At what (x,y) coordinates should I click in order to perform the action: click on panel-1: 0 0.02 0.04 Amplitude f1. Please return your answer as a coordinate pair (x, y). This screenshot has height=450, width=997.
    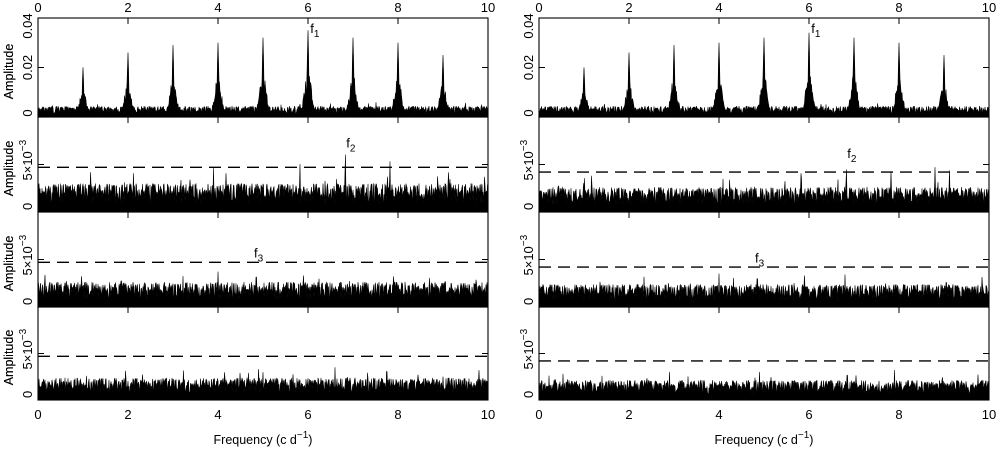
    Looking at the image, I should click on (245, 65).